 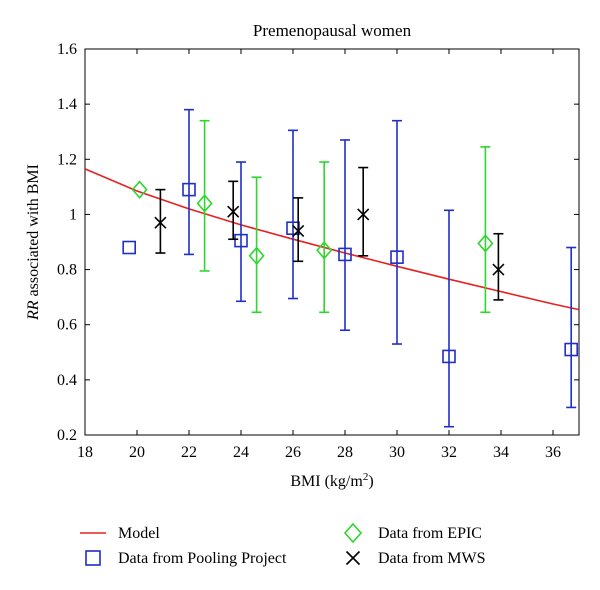 What do you see at coordinates (353, 533) in the screenshot?
I see `legend-swatch-diamond` at bounding box center [353, 533].